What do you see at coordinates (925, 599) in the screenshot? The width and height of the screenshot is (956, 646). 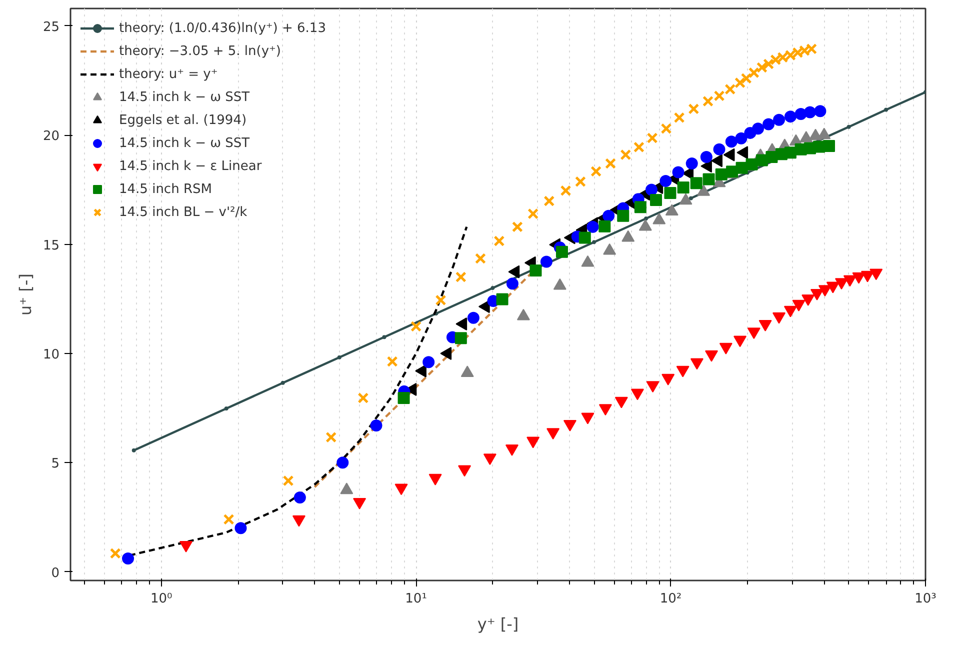 I see `x-tick-label: 10³` at bounding box center [925, 599].